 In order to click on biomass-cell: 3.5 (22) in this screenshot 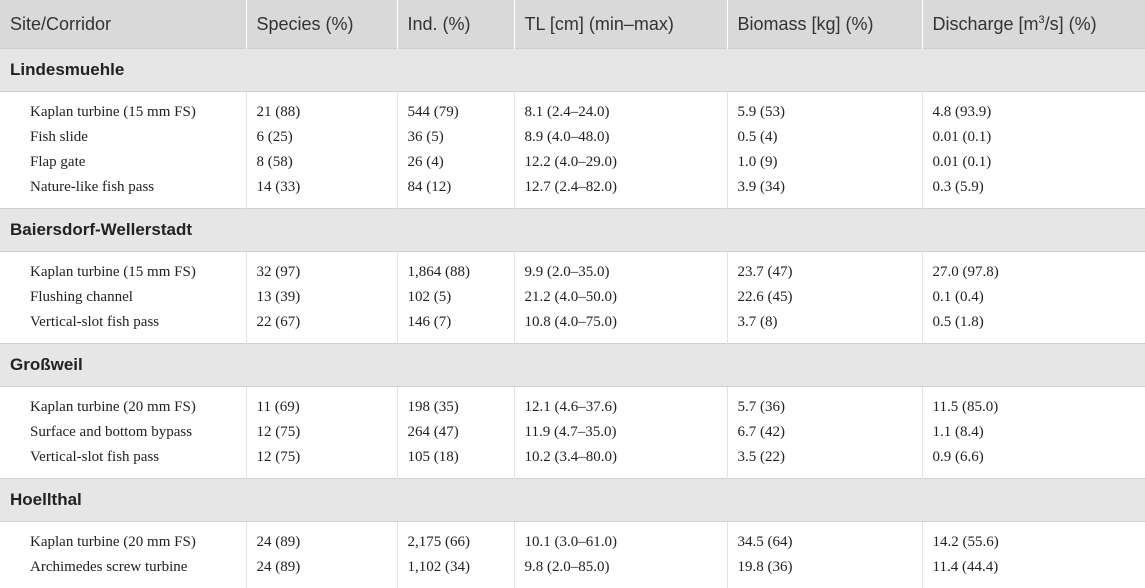, I will do `click(824, 462)`.